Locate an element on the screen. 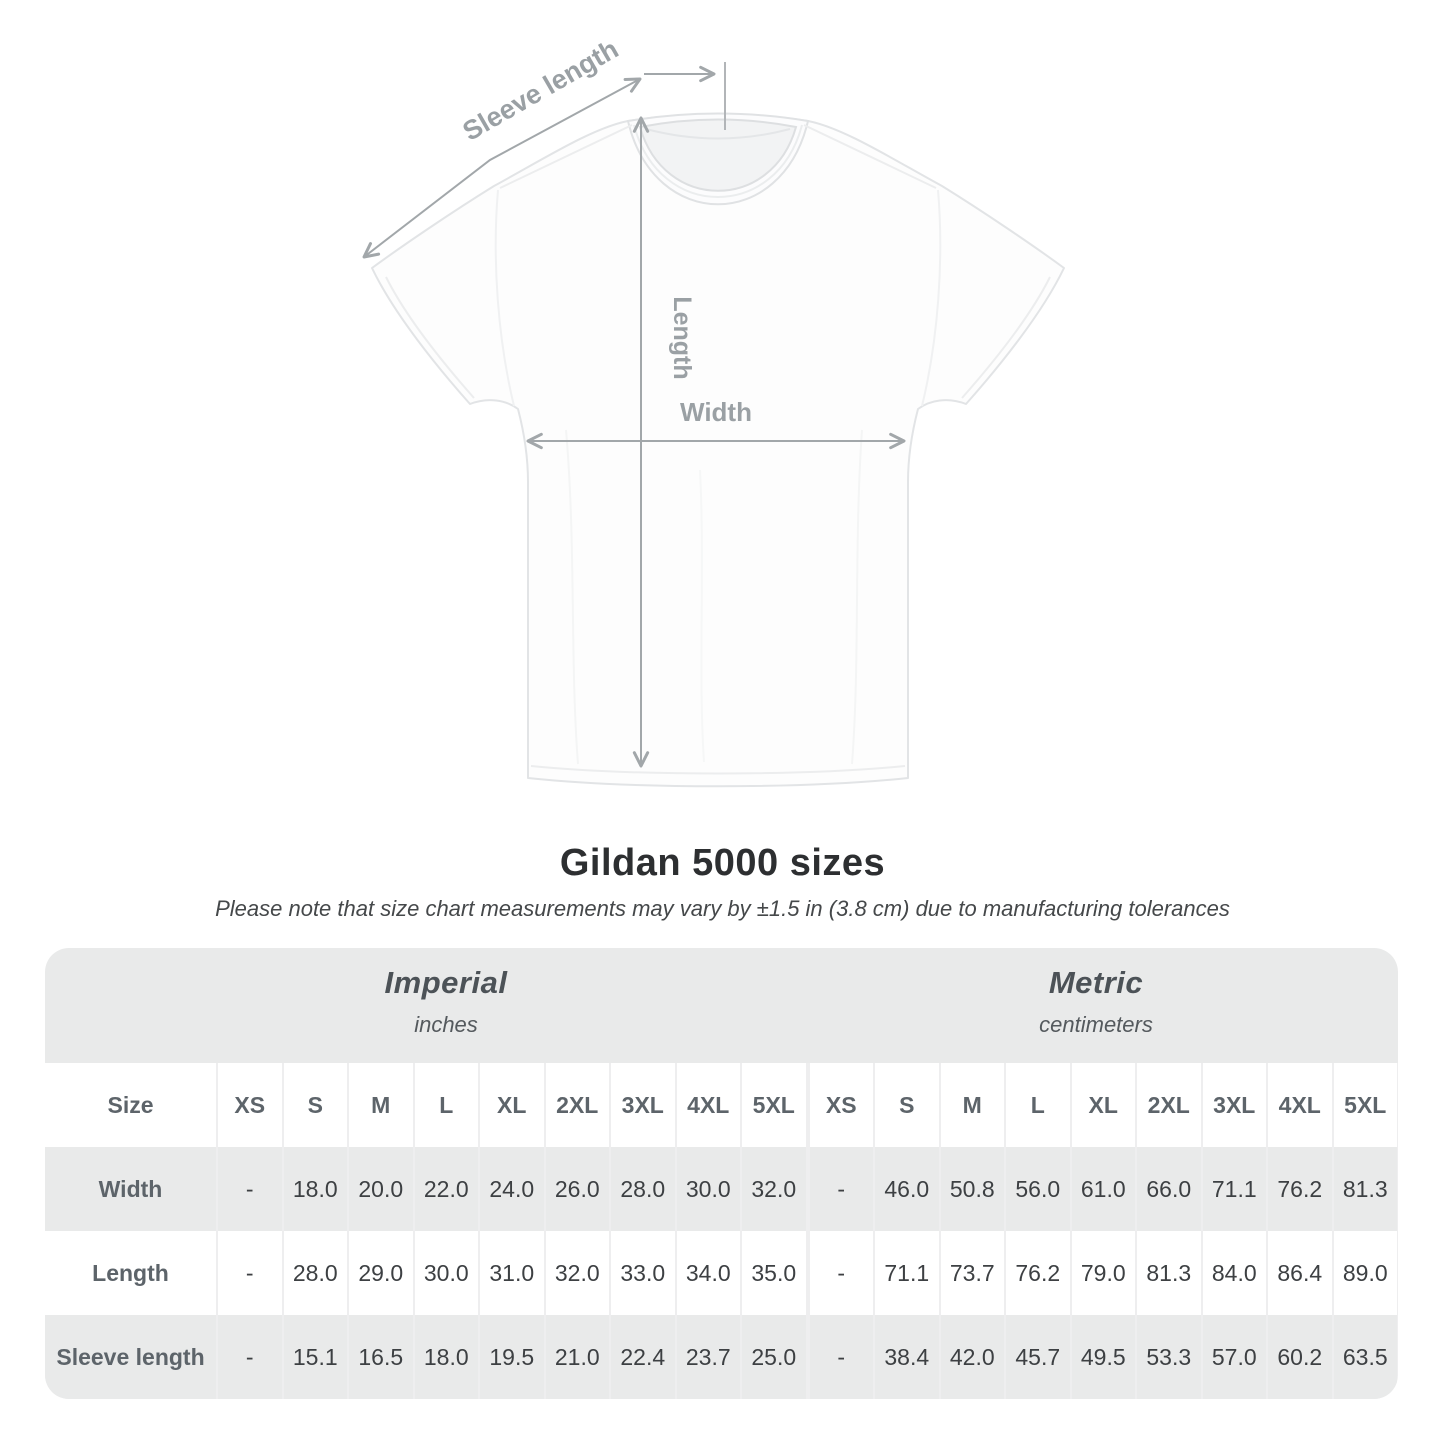 The width and height of the screenshot is (1445, 1445). imperial-section-header: Imperial inches is located at coordinates (446, 1001).